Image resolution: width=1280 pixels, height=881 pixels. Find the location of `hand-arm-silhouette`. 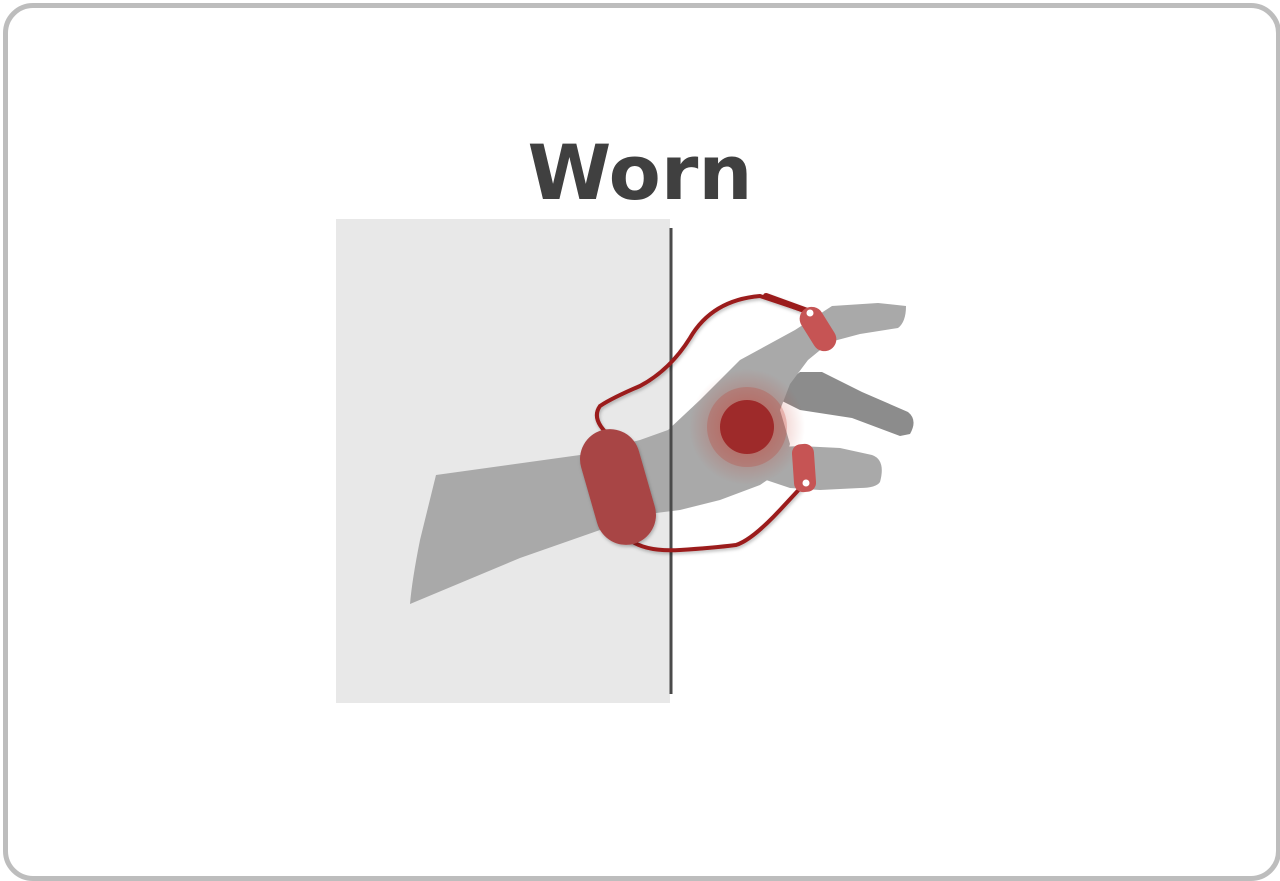

hand-arm-silhouette is located at coordinates (658, 453).